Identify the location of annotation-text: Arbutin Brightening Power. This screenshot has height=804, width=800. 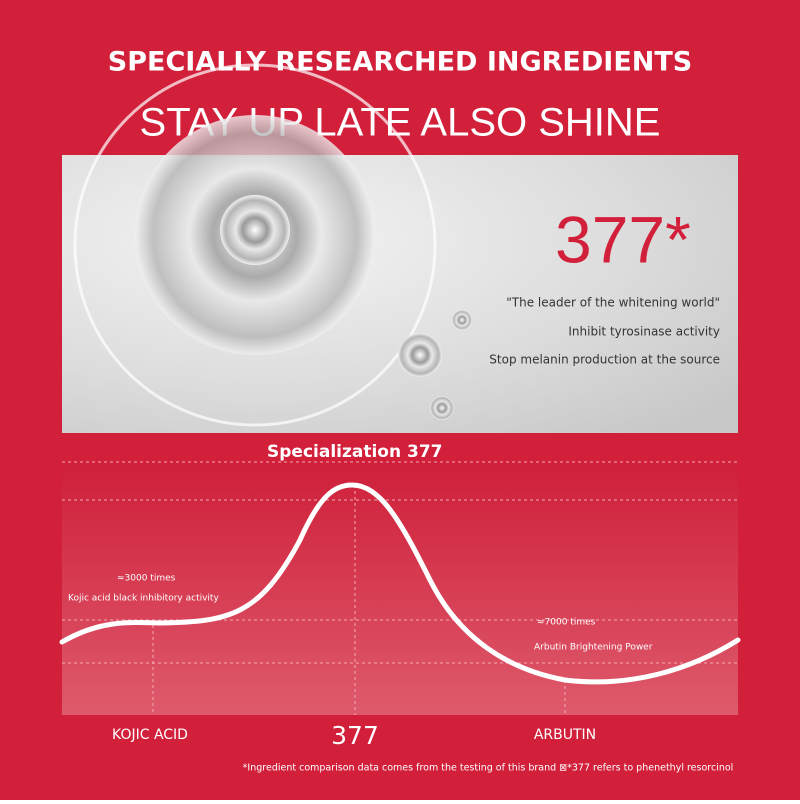
(593, 648).